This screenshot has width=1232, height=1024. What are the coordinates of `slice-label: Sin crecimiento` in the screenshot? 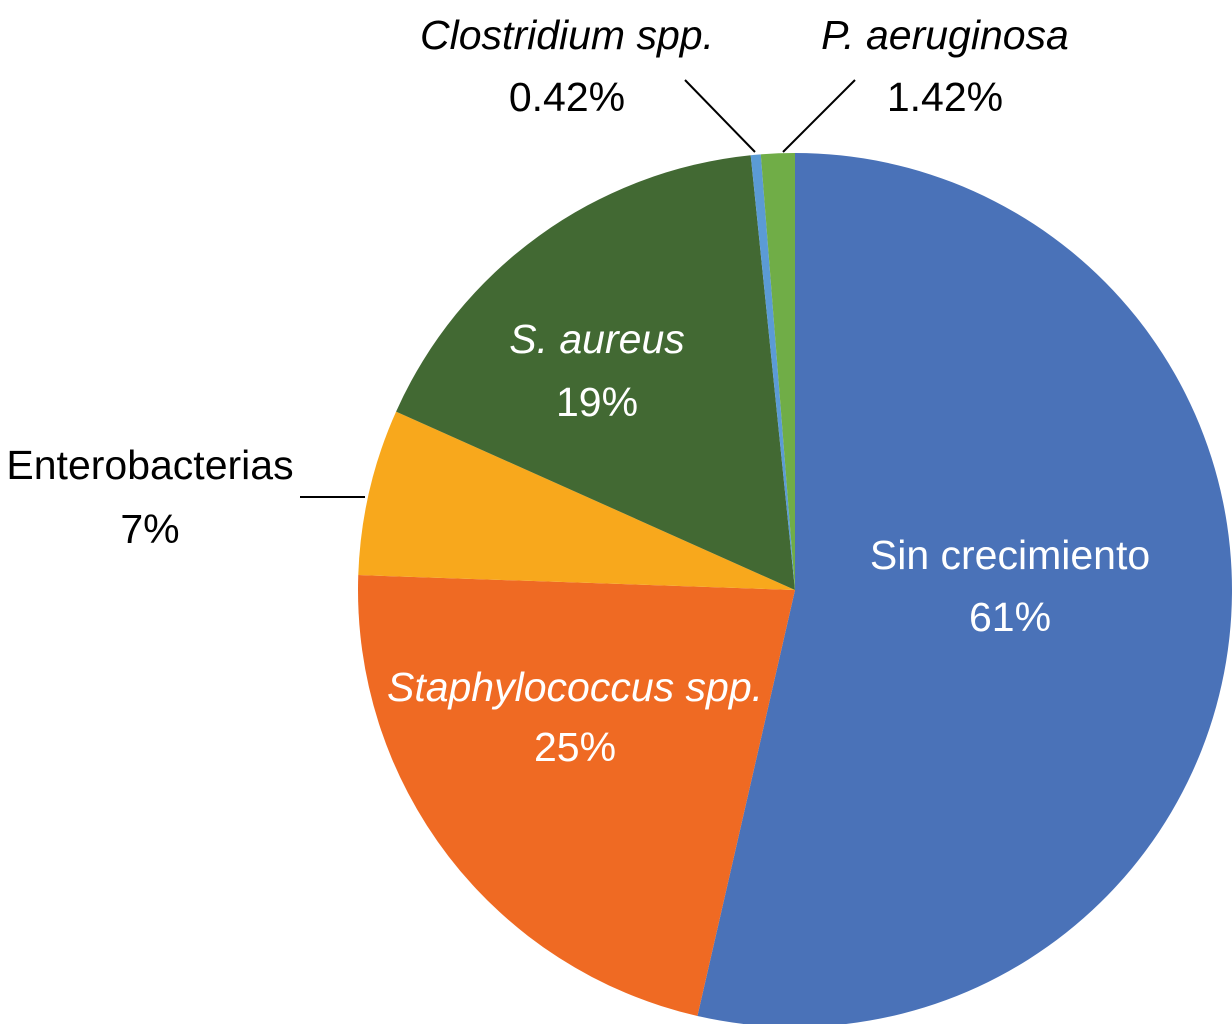 It's located at (1010, 555).